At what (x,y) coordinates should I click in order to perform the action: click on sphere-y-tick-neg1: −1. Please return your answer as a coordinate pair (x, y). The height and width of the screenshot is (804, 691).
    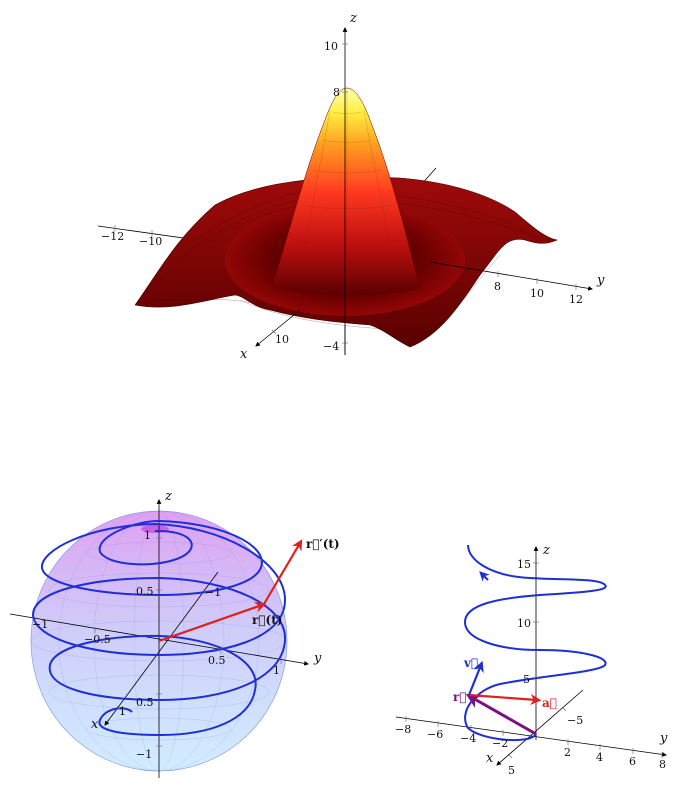
    Looking at the image, I should click on (40, 624).